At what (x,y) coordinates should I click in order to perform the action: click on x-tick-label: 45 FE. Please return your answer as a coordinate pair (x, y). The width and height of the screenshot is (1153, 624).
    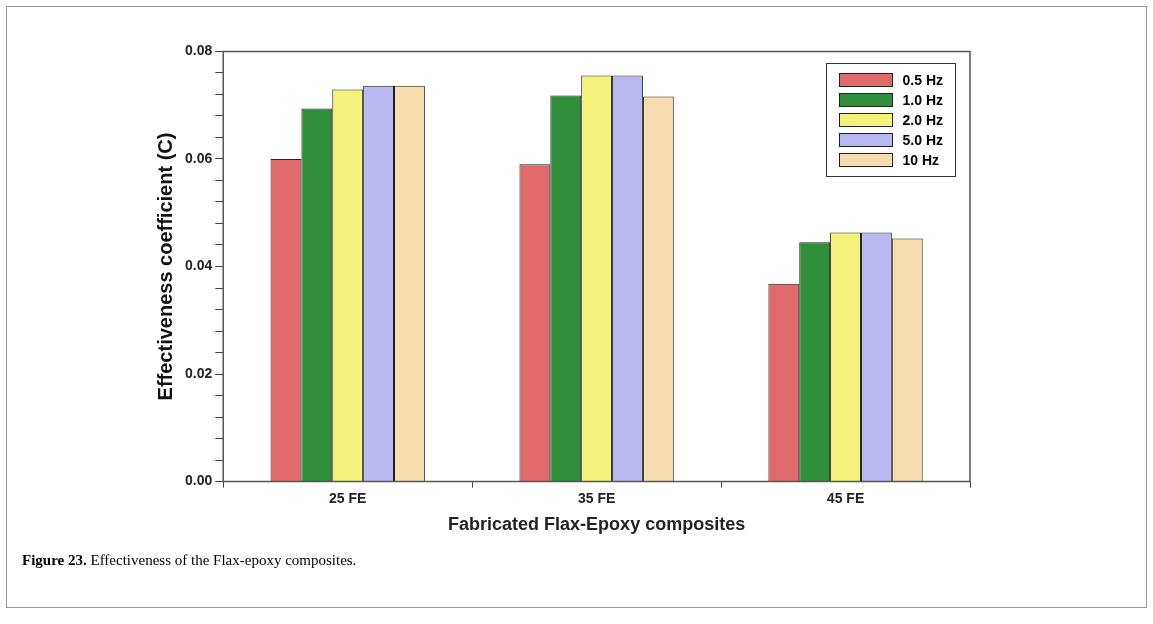
    Looking at the image, I should click on (845, 497).